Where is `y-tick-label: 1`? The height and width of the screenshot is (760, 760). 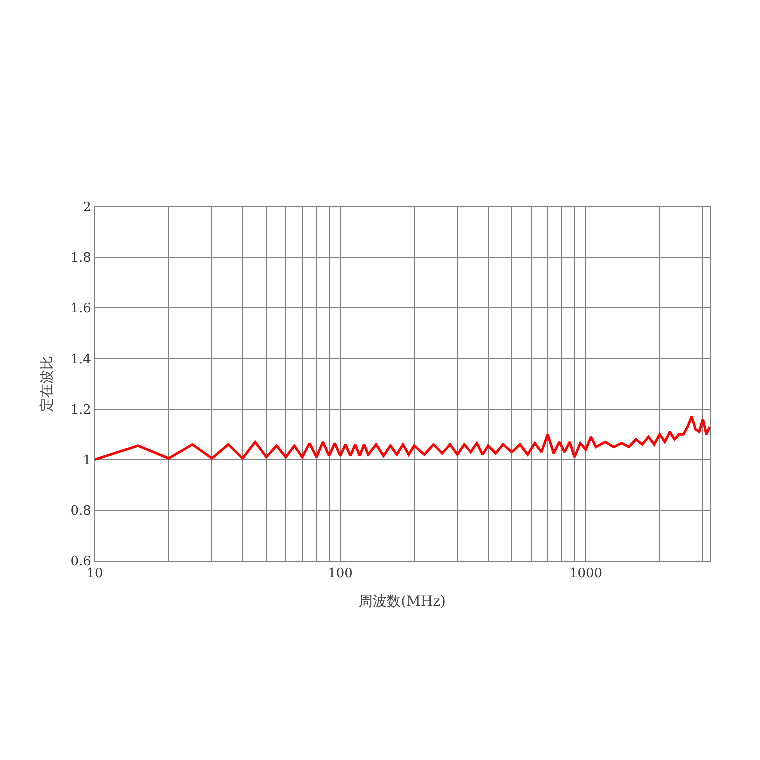
y-tick-label: 1 is located at coordinates (87, 460).